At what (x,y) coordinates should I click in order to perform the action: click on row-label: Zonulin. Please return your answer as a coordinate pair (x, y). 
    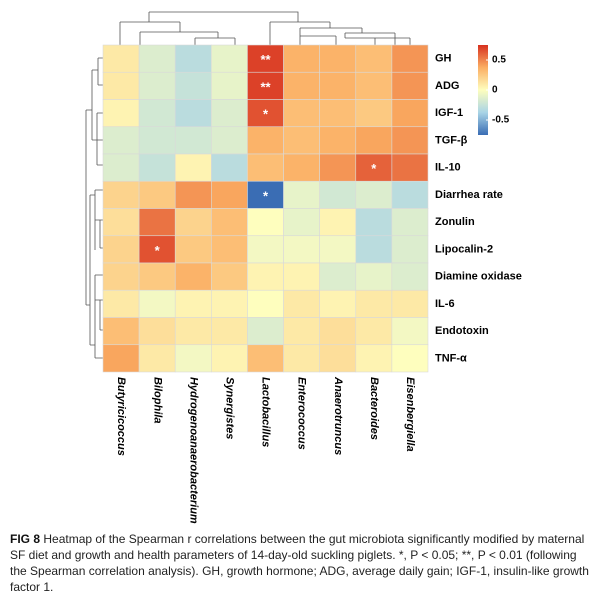
    Looking at the image, I should click on (455, 222).